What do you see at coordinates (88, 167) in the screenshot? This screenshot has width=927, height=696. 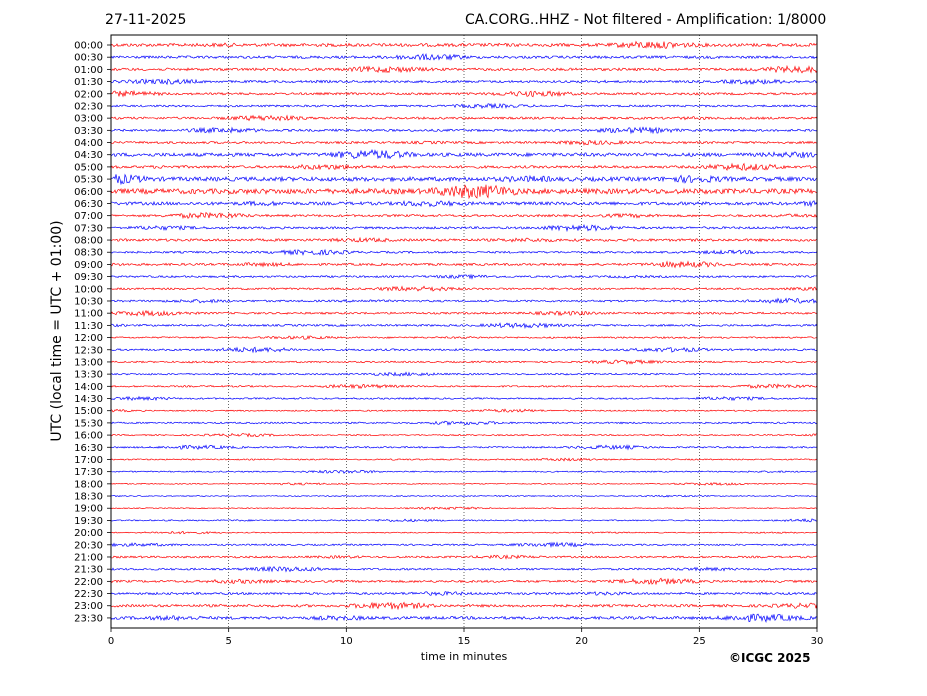 I see `y-tick-label: 05:00` at bounding box center [88, 167].